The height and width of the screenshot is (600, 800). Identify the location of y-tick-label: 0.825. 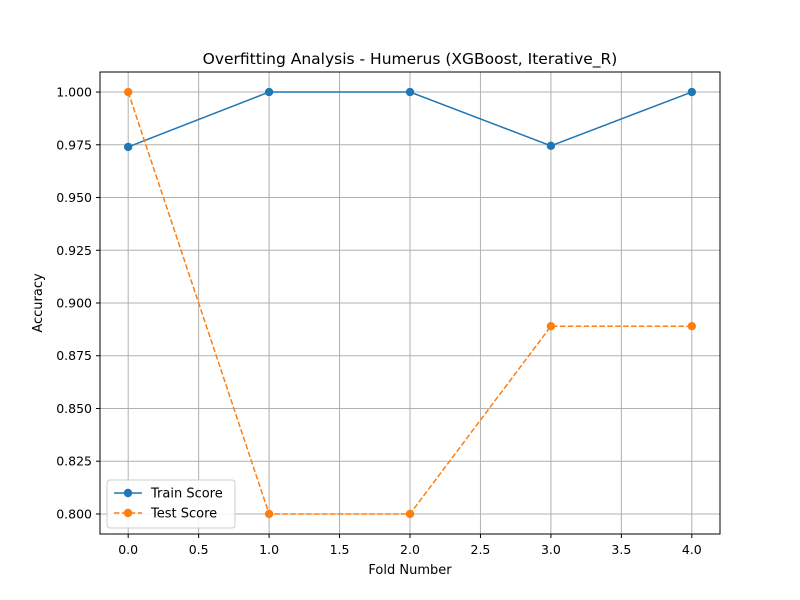
(74, 461).